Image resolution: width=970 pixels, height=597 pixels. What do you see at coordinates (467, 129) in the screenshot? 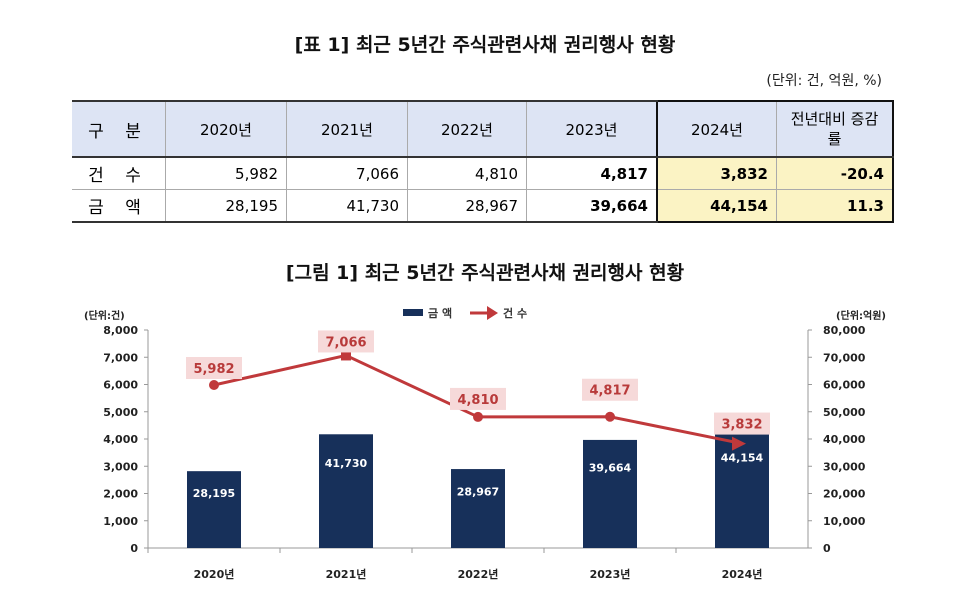
I see `header-2022: 2022년` at bounding box center [467, 129].